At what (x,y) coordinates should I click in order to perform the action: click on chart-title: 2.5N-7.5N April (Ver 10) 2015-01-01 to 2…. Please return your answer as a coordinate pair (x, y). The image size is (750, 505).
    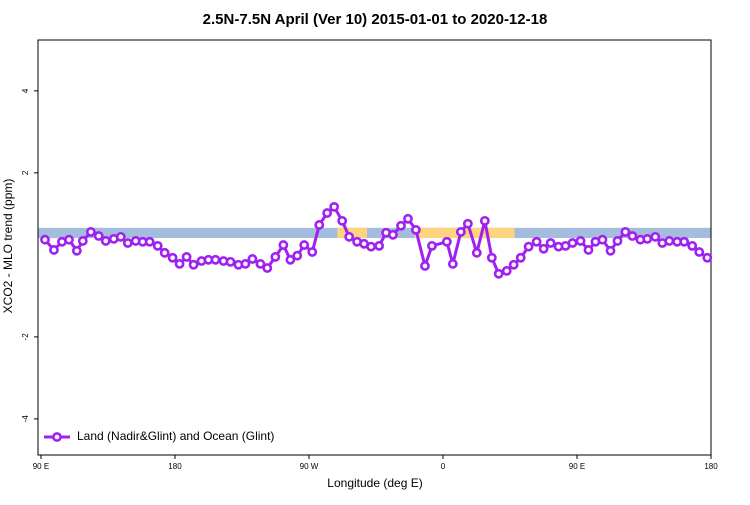
    Looking at the image, I should click on (375, 19).